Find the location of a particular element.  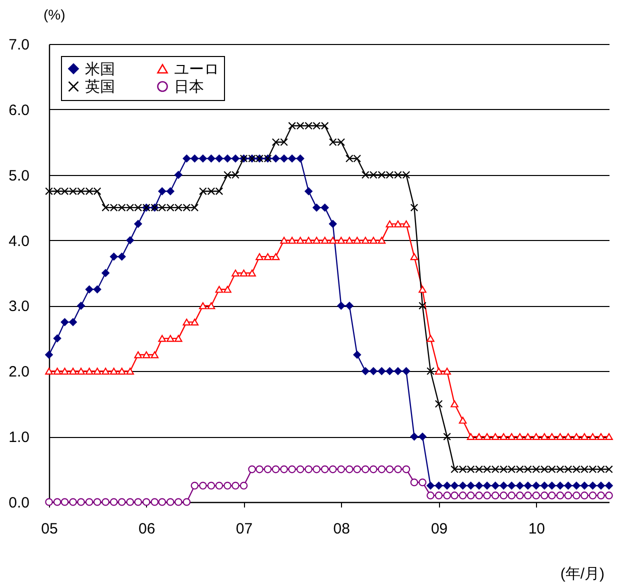

x-tick-label: 06 is located at coordinates (147, 529).